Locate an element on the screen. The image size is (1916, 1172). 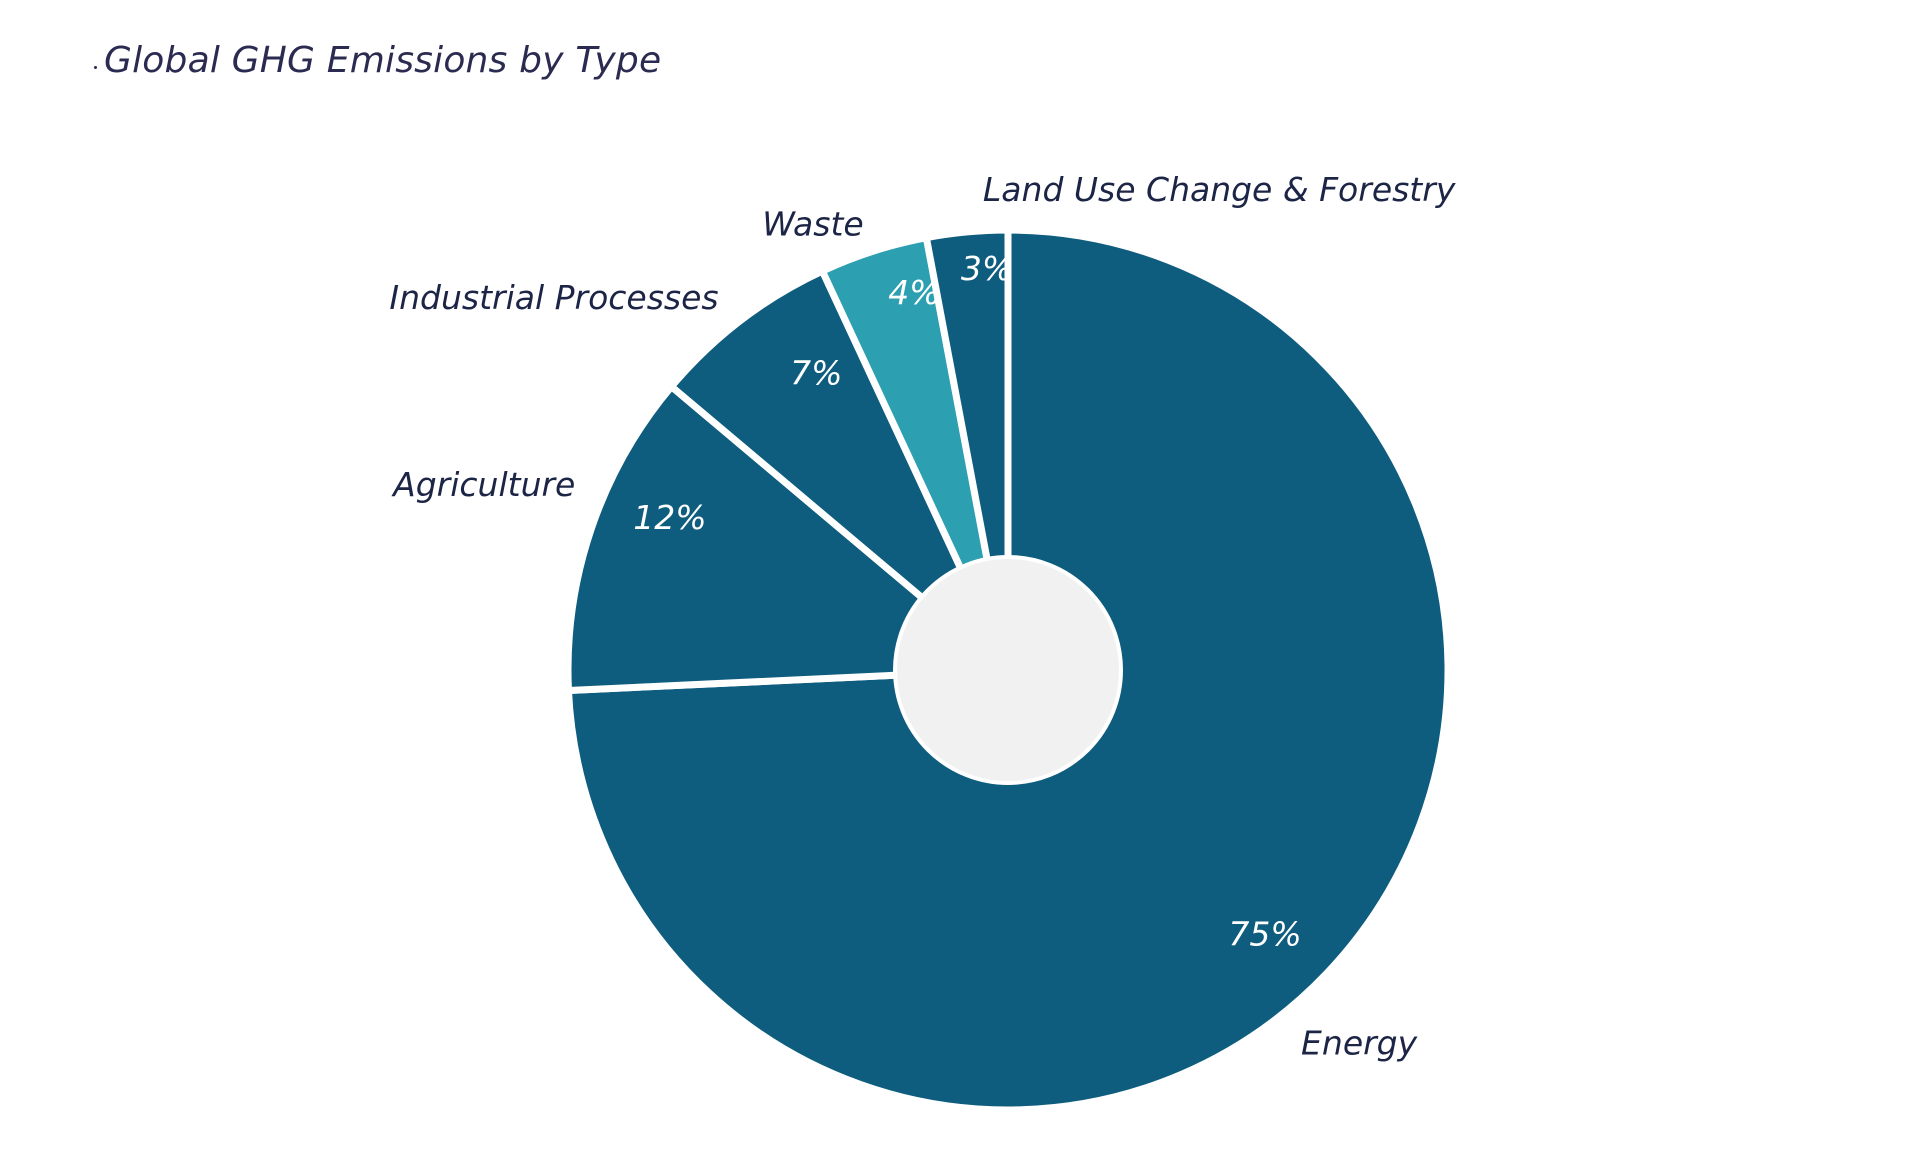
value-label-land-use-change-forestry: 3% is located at coordinates (987, 268).